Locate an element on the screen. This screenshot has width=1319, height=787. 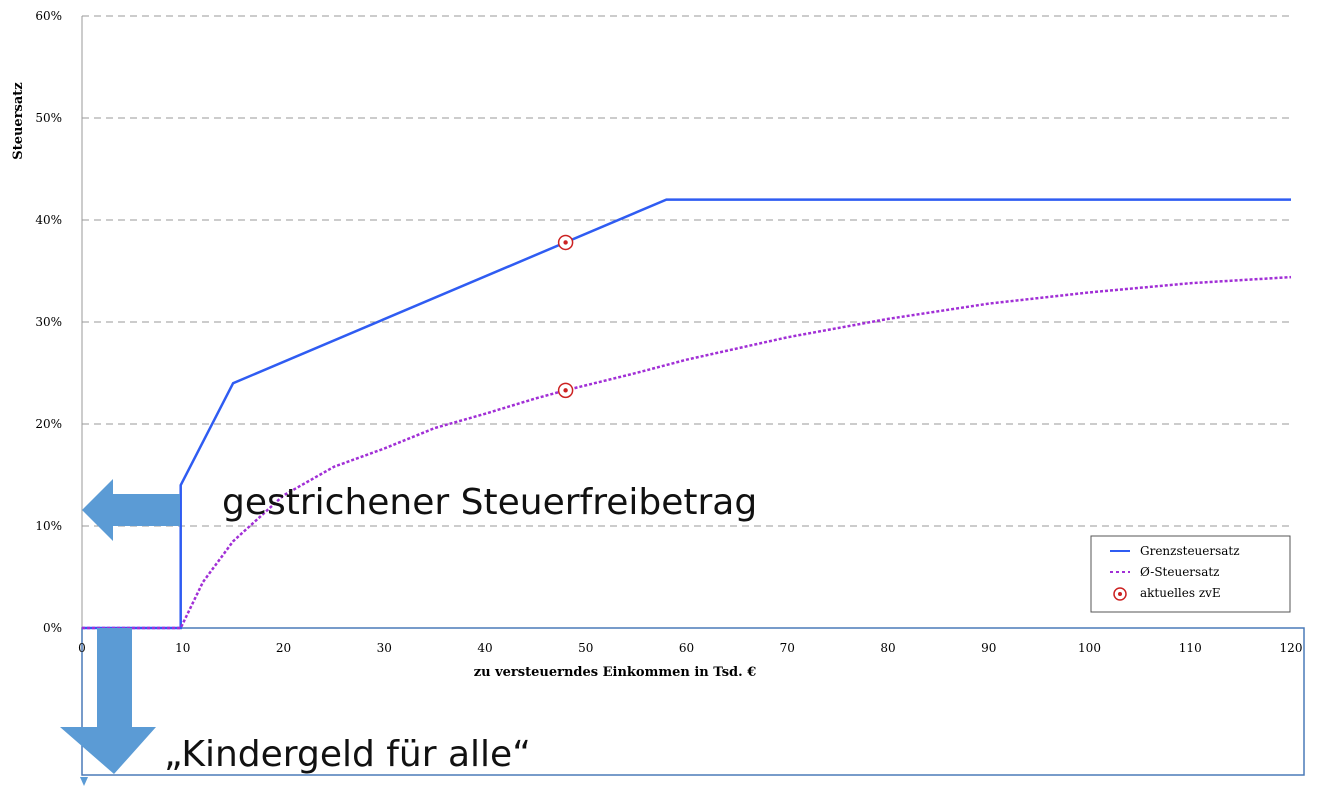
legend-marker-dot is located at coordinates (1120, 594).